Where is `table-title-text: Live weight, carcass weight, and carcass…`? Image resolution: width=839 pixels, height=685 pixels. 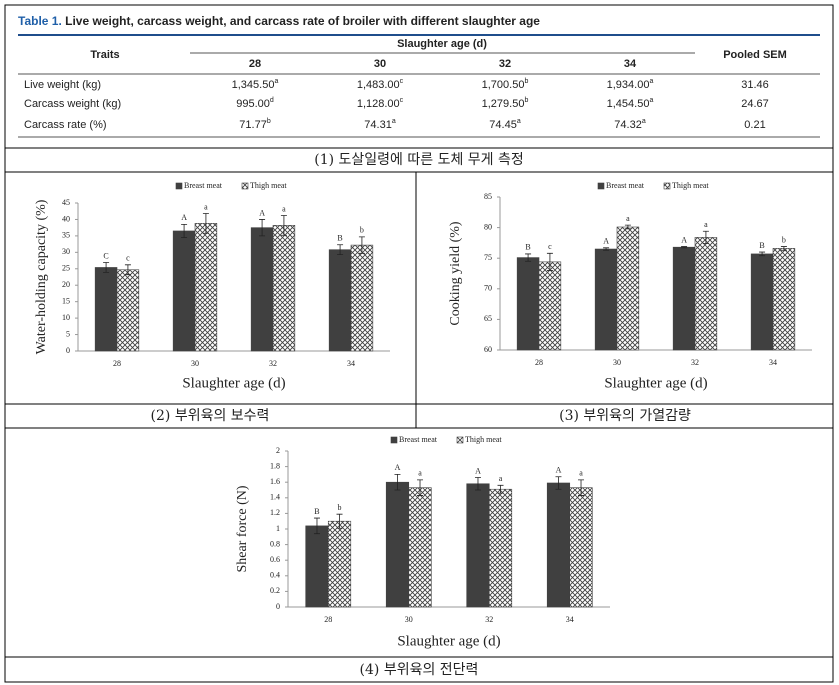 table-title-text: Live weight, carcass weight, and carcass… is located at coordinates (302, 21).